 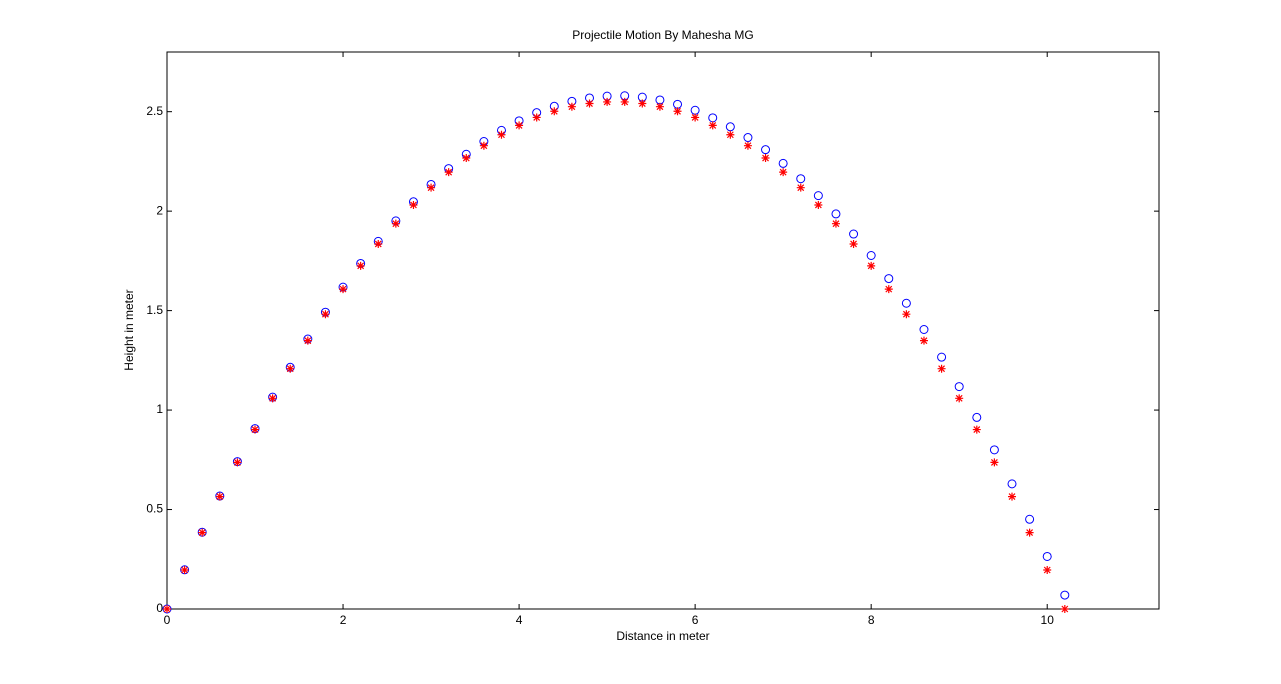 What do you see at coordinates (129, 329) in the screenshot?
I see `y-axis-label: Height in meter` at bounding box center [129, 329].